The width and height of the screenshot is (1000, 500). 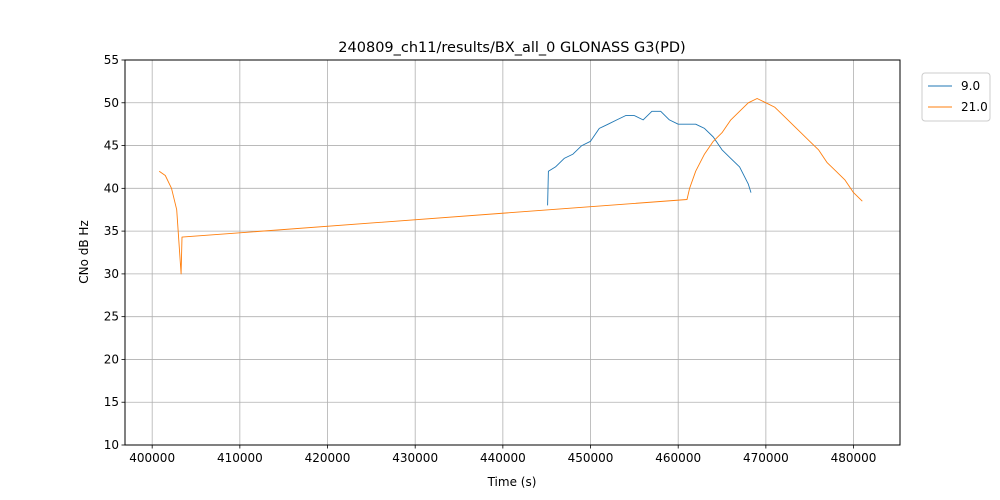 I want to click on x-tick-label: 400000, so click(x=152, y=458).